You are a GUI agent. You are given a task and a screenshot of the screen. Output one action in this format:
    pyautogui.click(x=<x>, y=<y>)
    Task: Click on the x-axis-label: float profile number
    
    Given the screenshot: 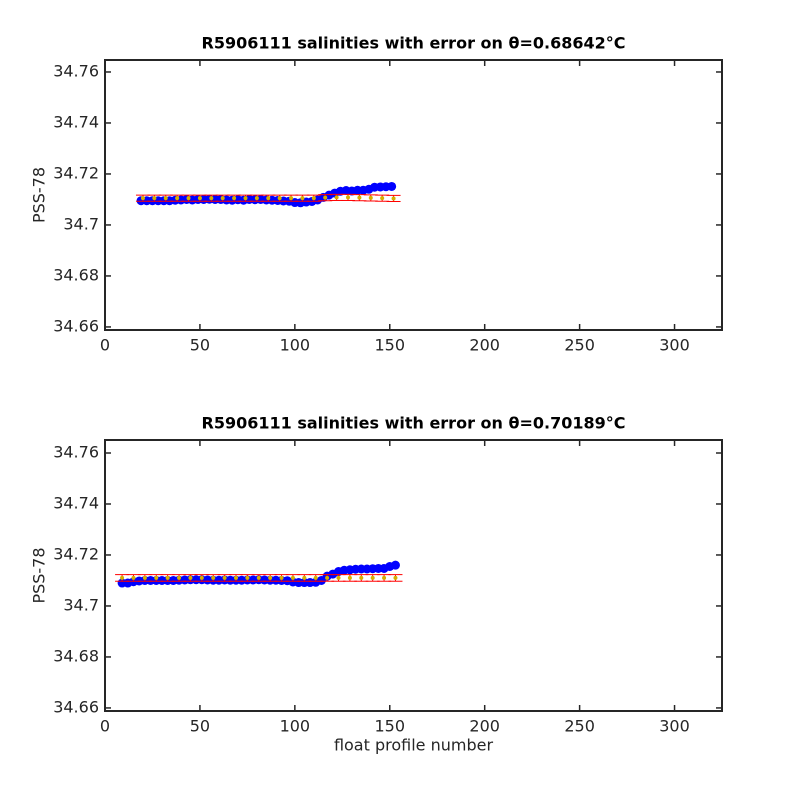 What is the action you would take?
    pyautogui.click(x=414, y=745)
    